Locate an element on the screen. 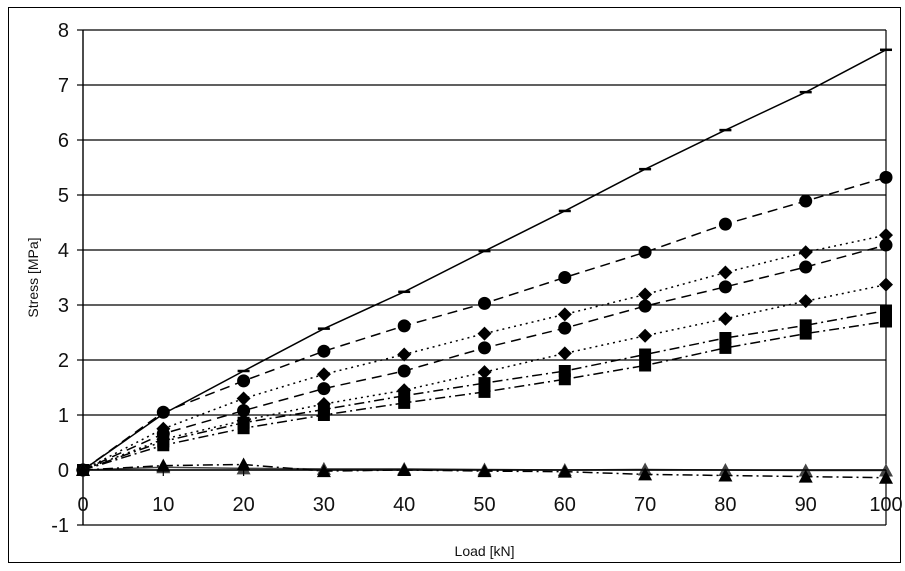 This screenshot has width=905, height=571. x-tick-label: 10 is located at coordinates (163, 505).